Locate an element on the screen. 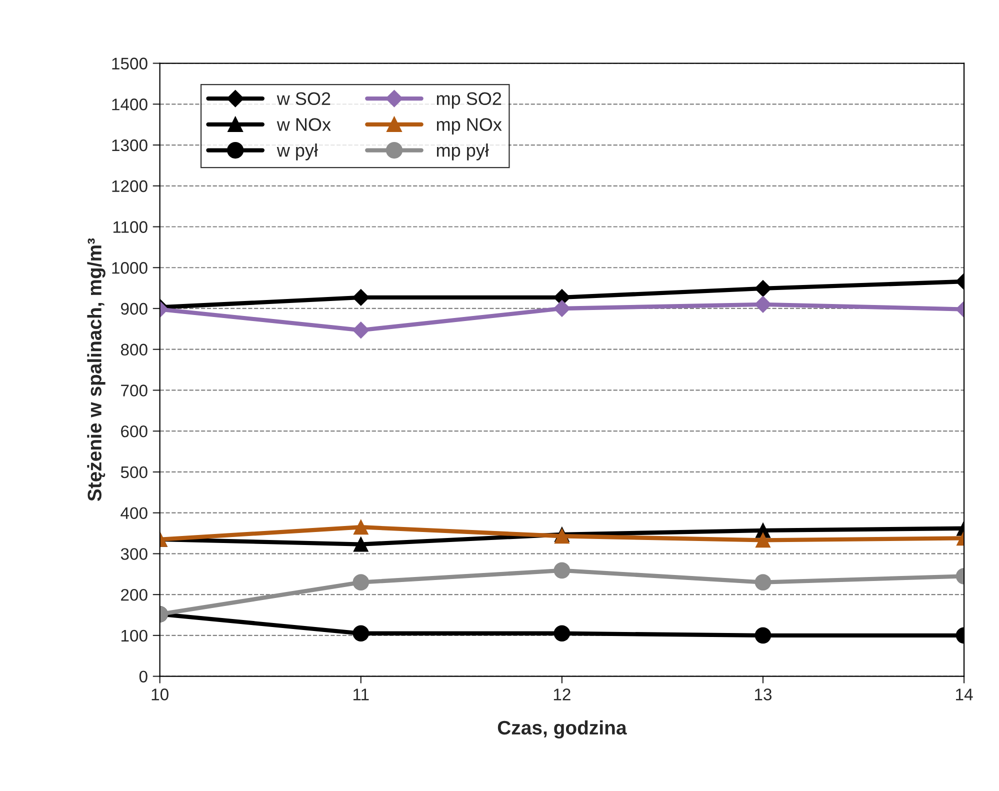 This screenshot has height=791, width=999. x-axis-title: Czas, godzina is located at coordinates (562, 729).